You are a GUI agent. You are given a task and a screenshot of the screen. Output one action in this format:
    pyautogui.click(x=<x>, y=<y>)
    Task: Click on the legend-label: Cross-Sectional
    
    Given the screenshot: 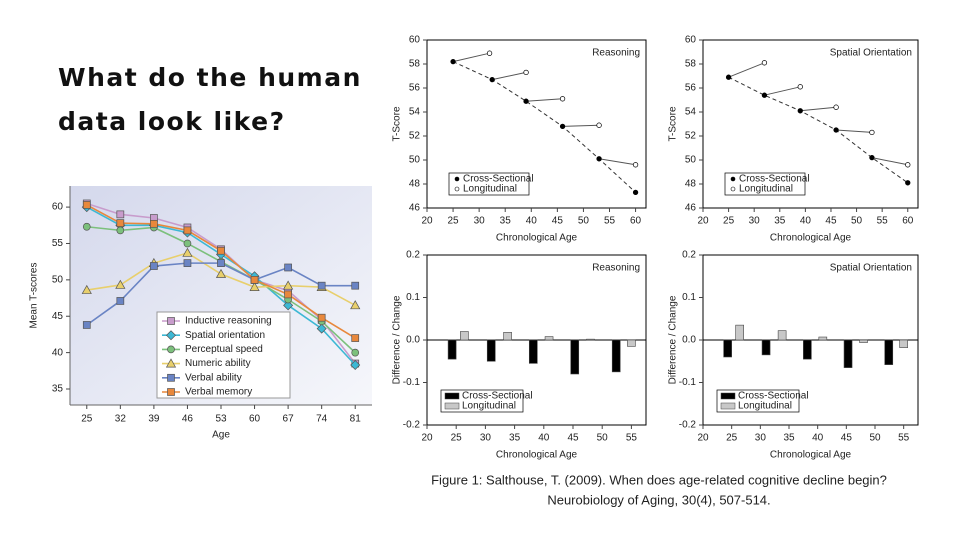 What is the action you would take?
    pyautogui.click(x=498, y=179)
    